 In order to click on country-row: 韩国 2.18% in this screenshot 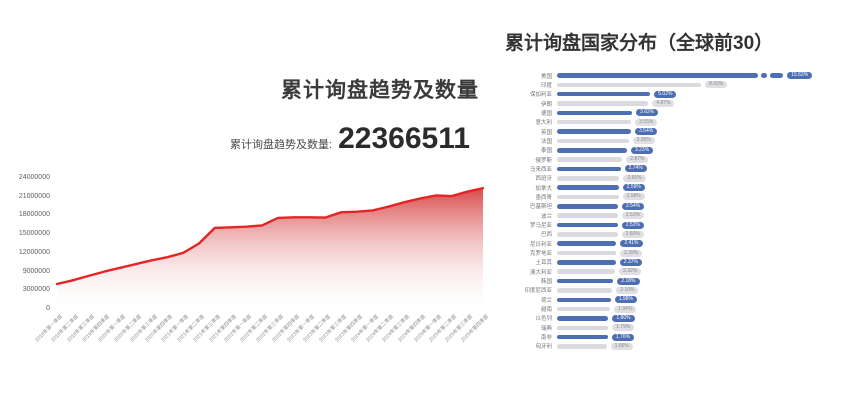, I will do `click(678, 281)`.